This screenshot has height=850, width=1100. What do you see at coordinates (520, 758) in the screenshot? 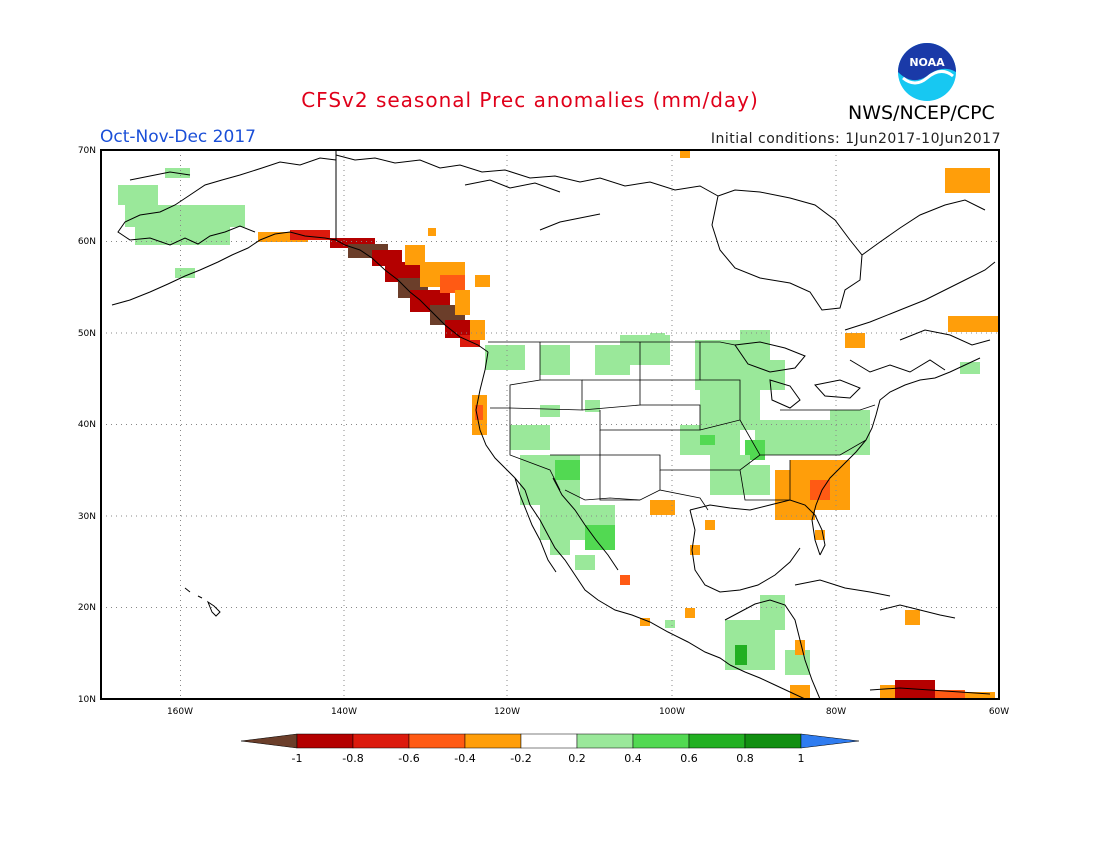
I see `colorbar-tick: -0.2` at bounding box center [520, 758].